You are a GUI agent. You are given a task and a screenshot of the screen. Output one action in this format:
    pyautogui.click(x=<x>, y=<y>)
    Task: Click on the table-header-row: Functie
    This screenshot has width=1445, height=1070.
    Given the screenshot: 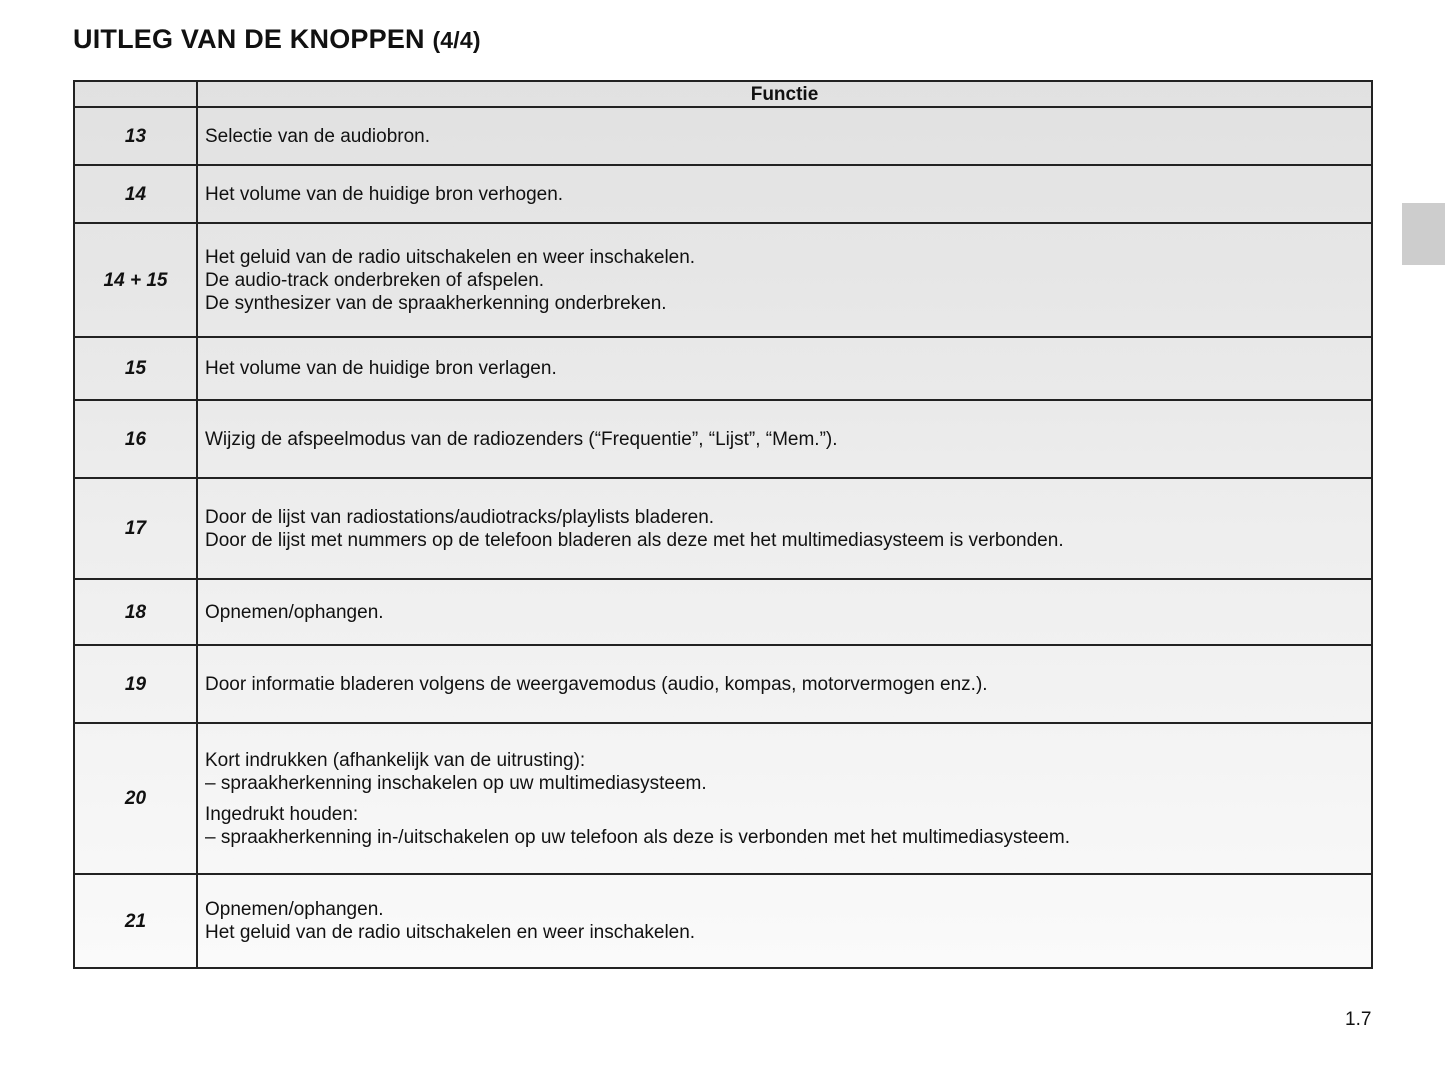 What is the action you would take?
    pyautogui.click(x=723, y=94)
    